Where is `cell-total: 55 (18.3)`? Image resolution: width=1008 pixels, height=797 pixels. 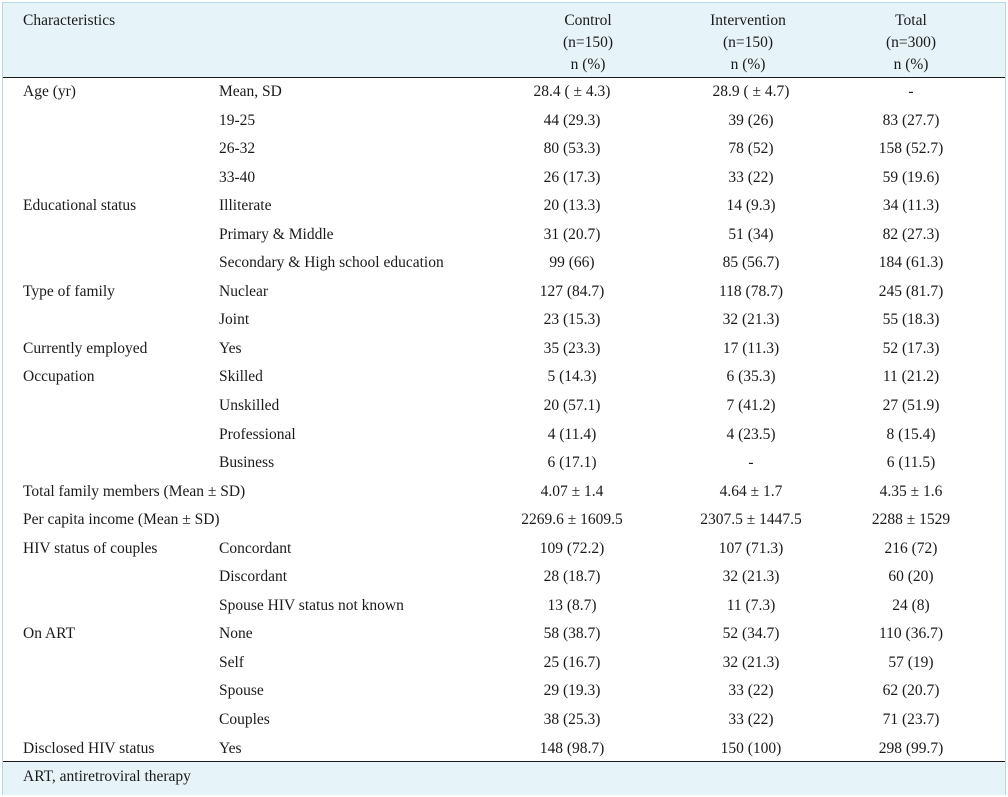
cell-total: 55 (18.3) is located at coordinates (911, 320).